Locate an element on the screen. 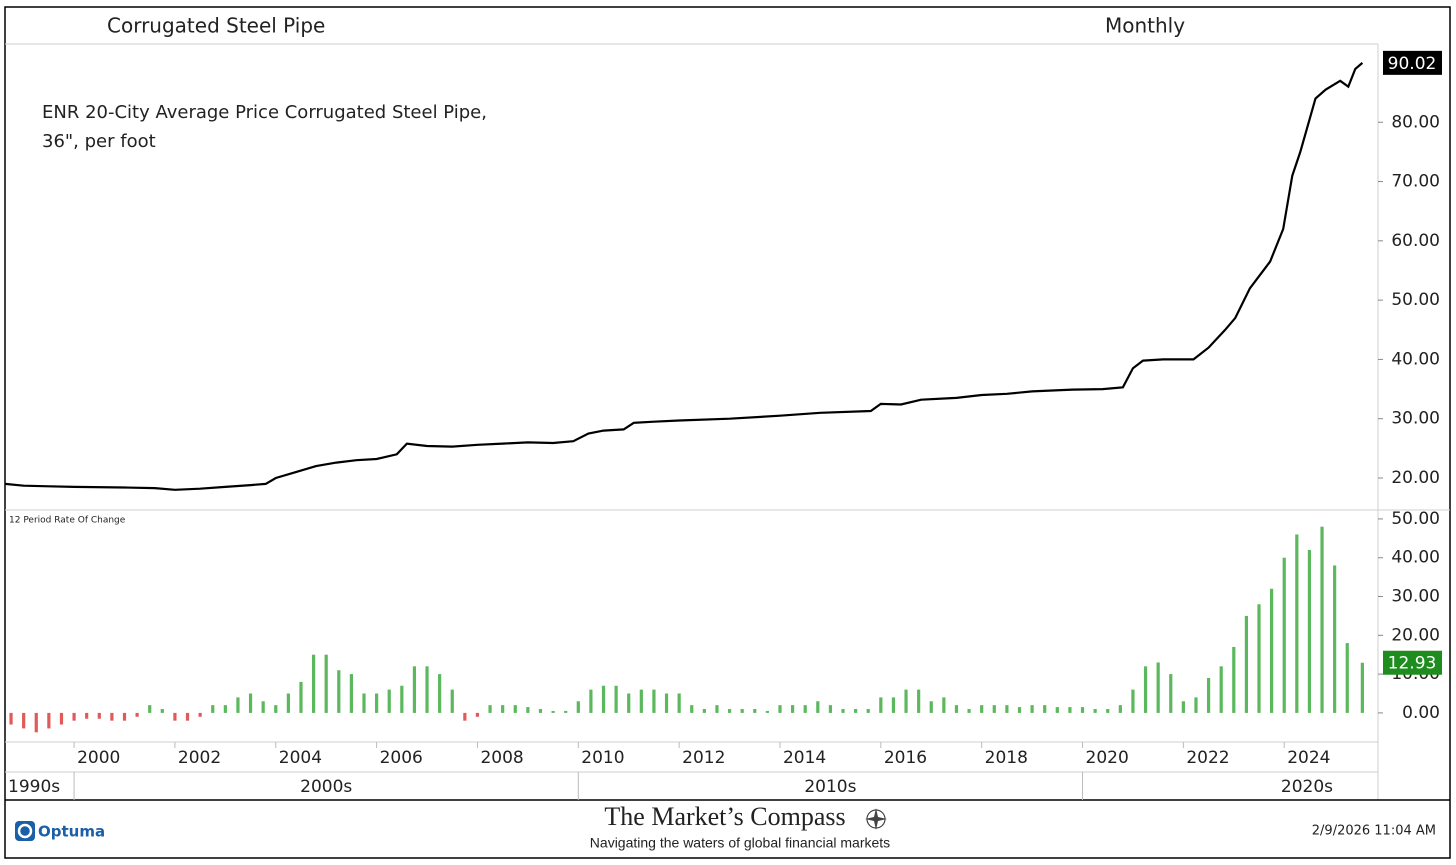 The image size is (1456, 865). x-tick-label: 2012 is located at coordinates (703, 758).